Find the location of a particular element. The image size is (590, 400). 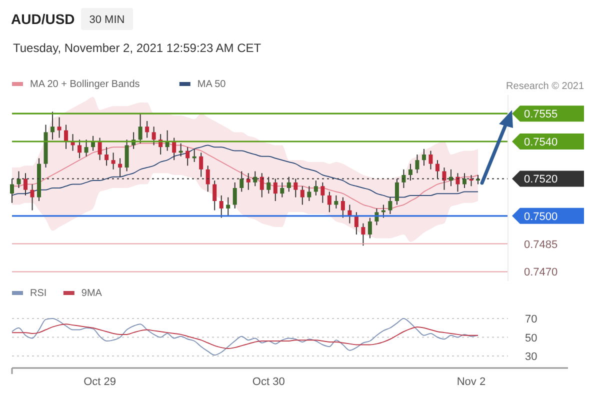

legend-label: MA 50 is located at coordinates (211, 84).